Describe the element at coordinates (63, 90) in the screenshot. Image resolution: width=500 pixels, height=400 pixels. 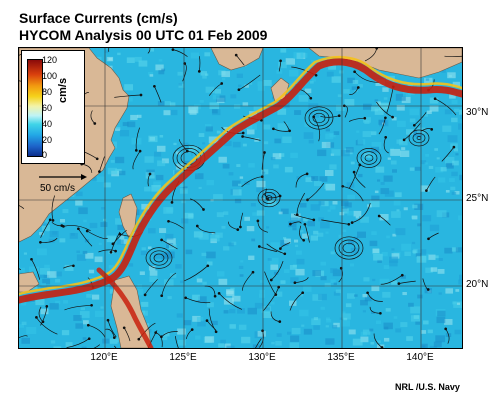
I see `colorbar-unit-label: cm/s` at that location.